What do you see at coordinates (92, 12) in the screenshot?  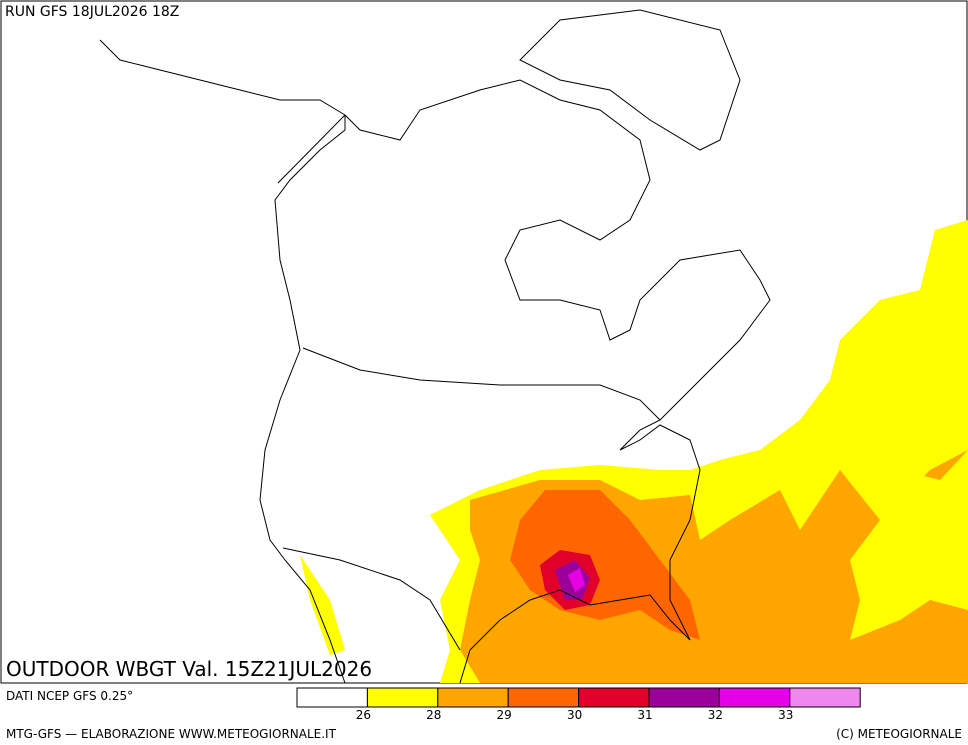 I see `run-label: RUN GFS 18JUL2026 18Z` at bounding box center [92, 12].